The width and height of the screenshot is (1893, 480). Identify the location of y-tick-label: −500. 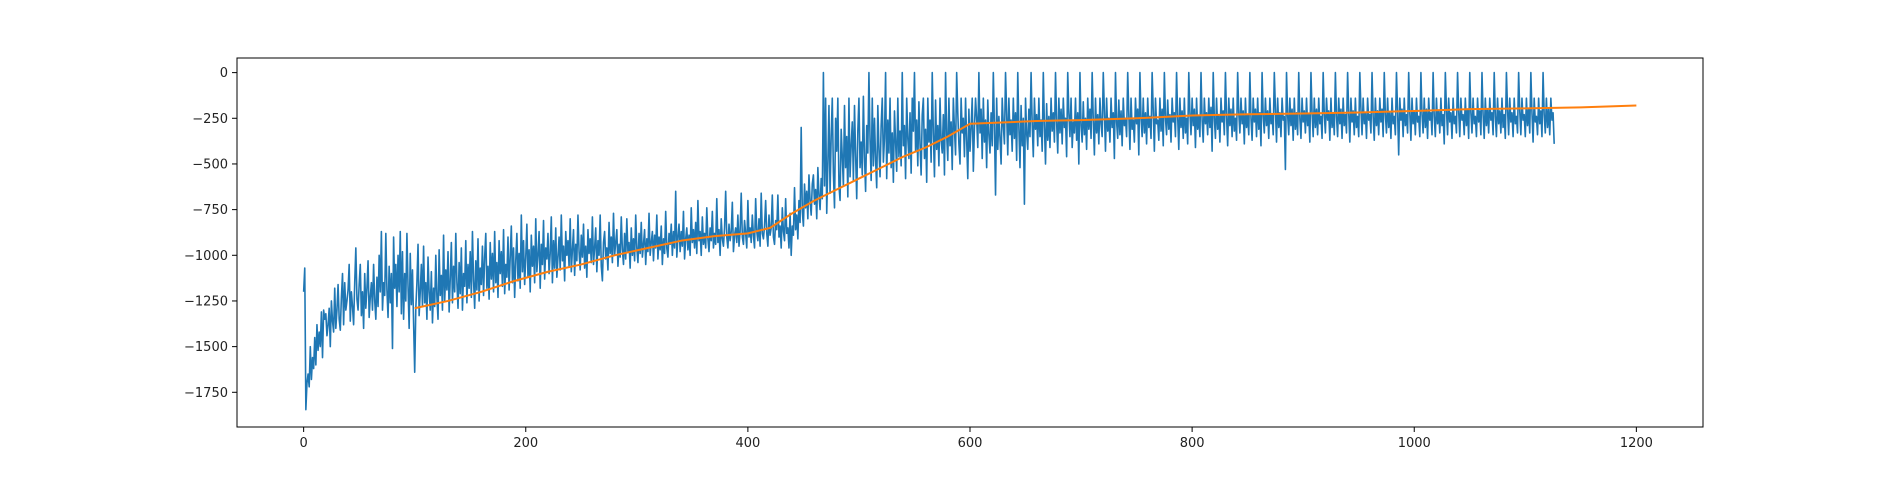
(210, 164).